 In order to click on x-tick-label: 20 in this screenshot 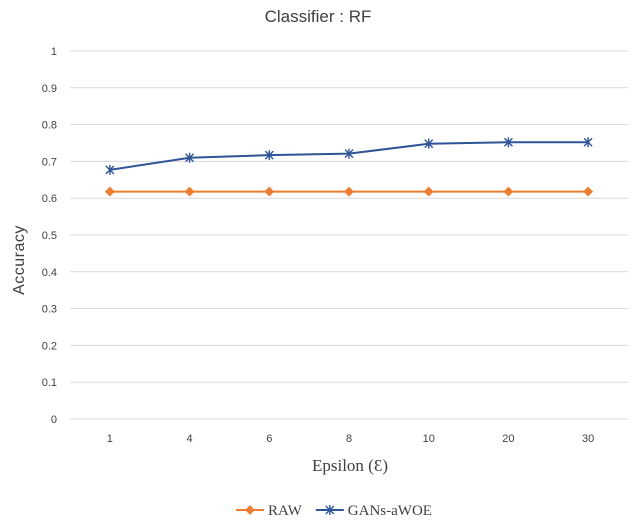, I will do `click(508, 439)`.